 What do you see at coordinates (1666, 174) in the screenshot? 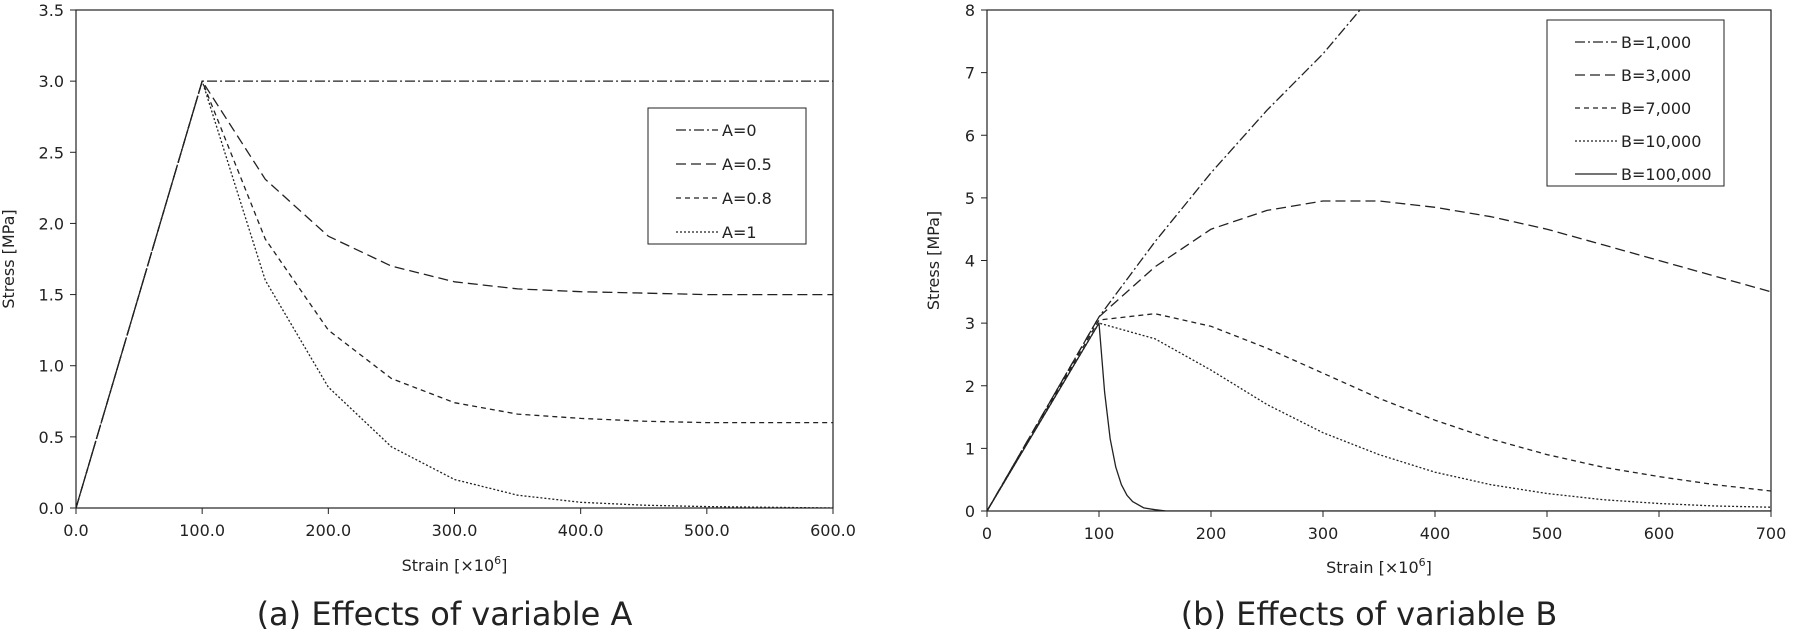
I see `legend-label: B=100,000` at bounding box center [1666, 174].